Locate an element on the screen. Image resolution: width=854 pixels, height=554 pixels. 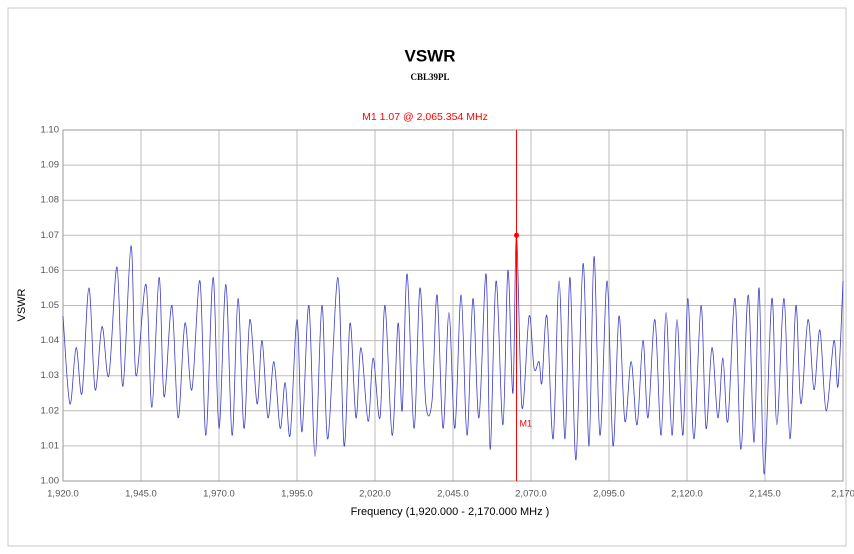
x-tick-label: 2,020.0 is located at coordinates (375, 494).